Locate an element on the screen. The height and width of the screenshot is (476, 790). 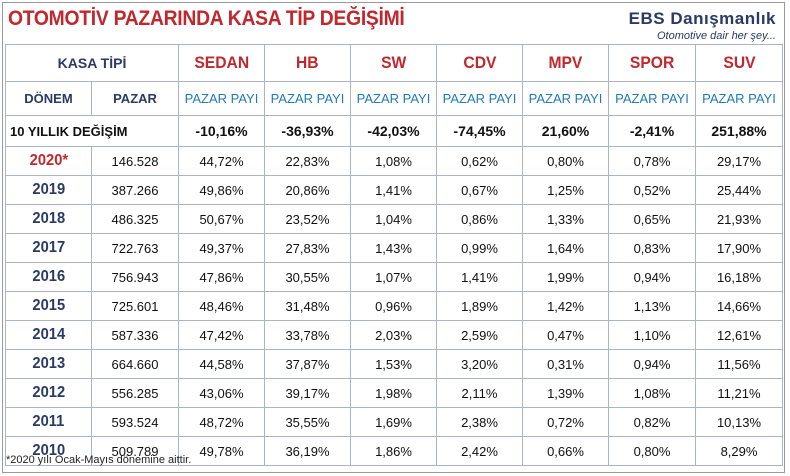
share-cell: 47,86% is located at coordinates (221, 277).